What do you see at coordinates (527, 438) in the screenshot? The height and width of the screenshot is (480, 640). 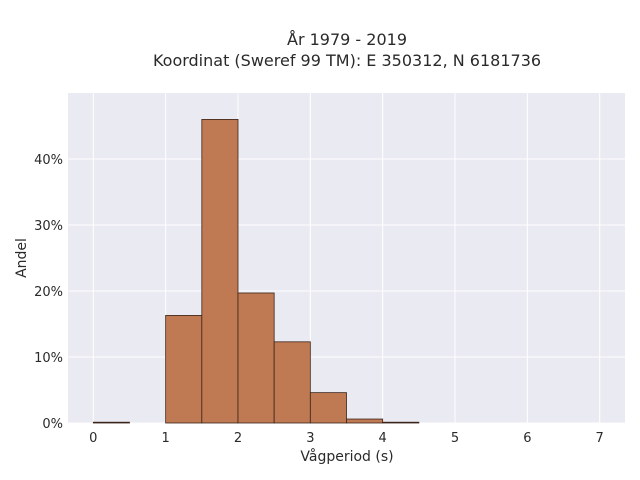 I see `x-tick-label: 6` at bounding box center [527, 438].